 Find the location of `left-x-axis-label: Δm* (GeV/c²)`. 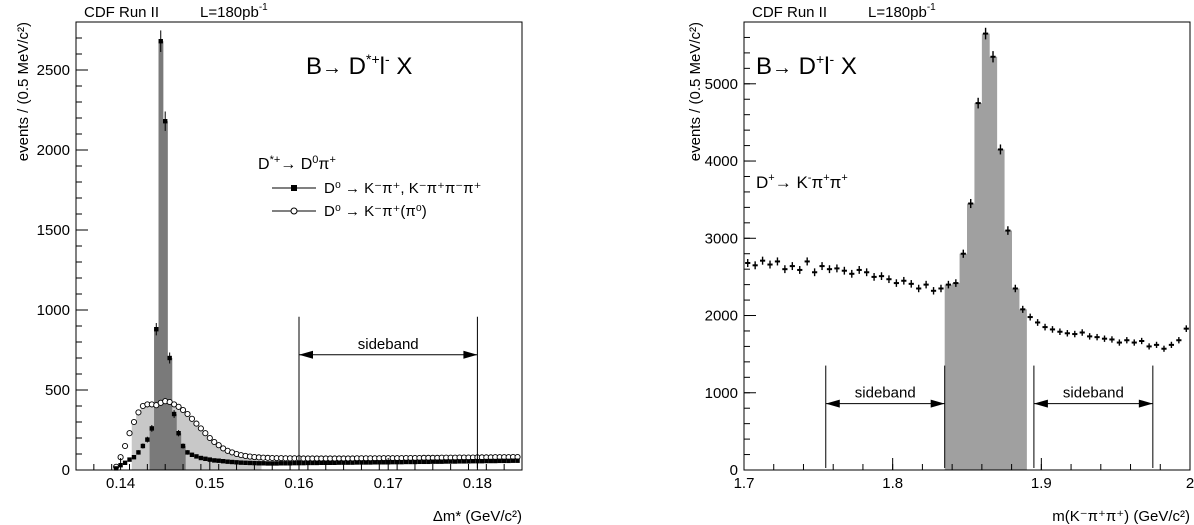

left-x-axis-label: Δm* (GeV/c²) is located at coordinates (477, 516).